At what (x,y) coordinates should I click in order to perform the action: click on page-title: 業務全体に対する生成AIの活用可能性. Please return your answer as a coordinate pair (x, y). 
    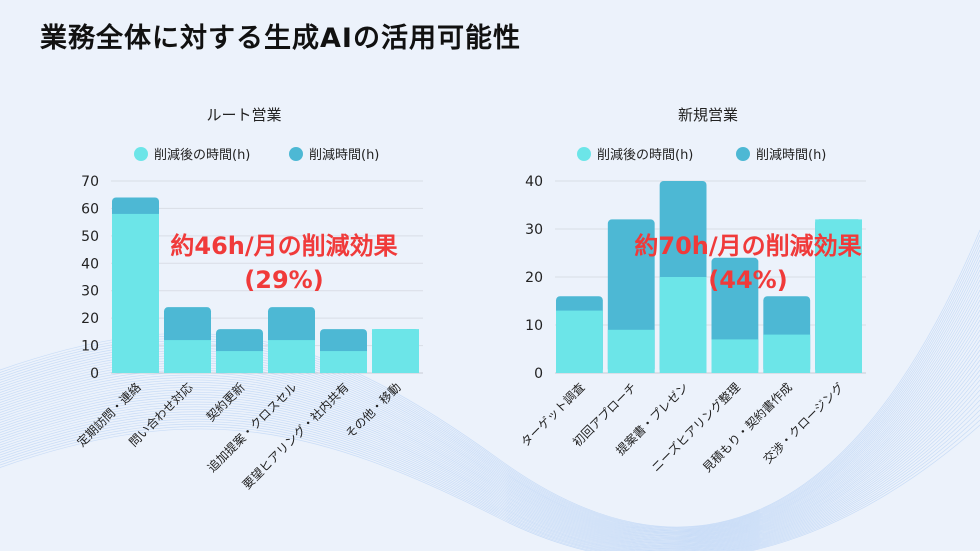
    Looking at the image, I should click on (280, 38).